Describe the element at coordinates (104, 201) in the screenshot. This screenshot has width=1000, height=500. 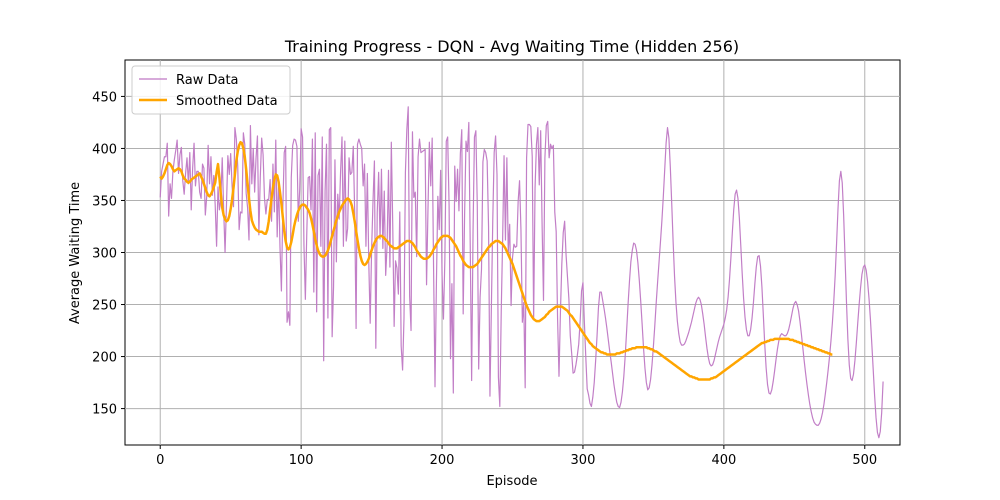
I see `y-tick-label: 350` at that location.